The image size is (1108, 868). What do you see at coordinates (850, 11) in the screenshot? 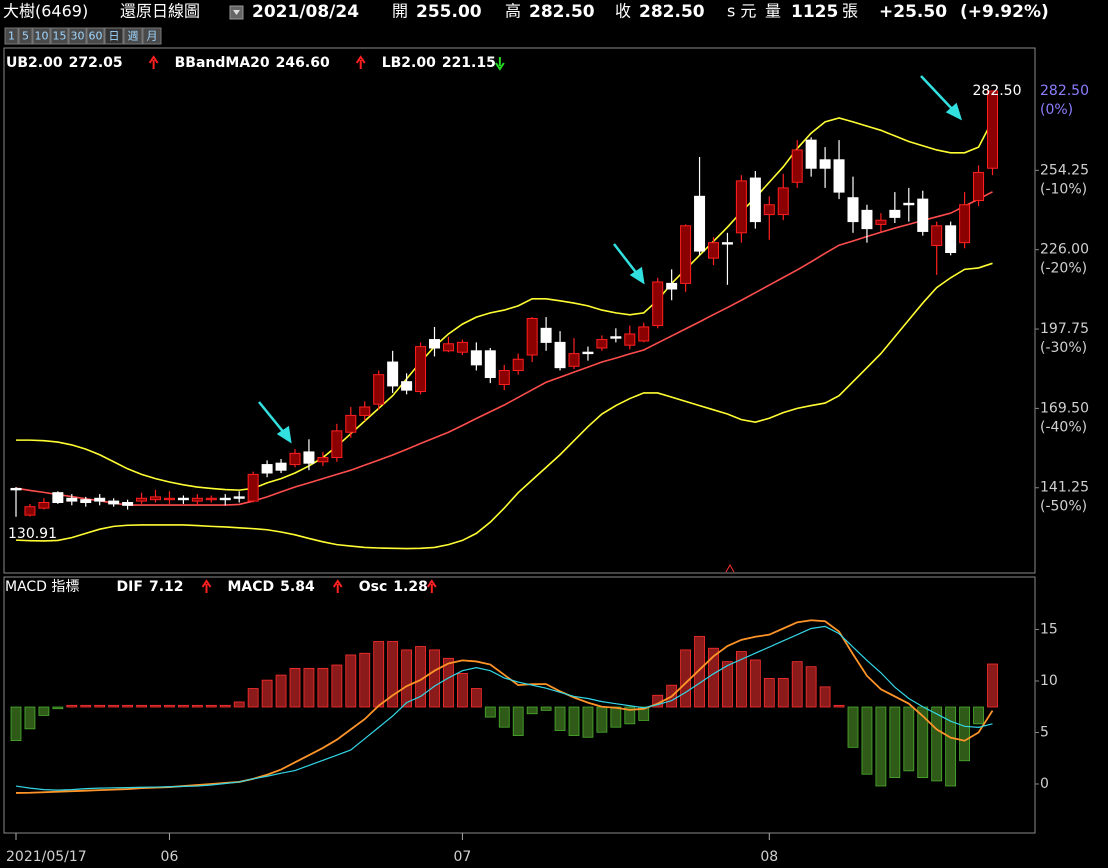
I see `volume-unit: 張` at bounding box center [850, 11].